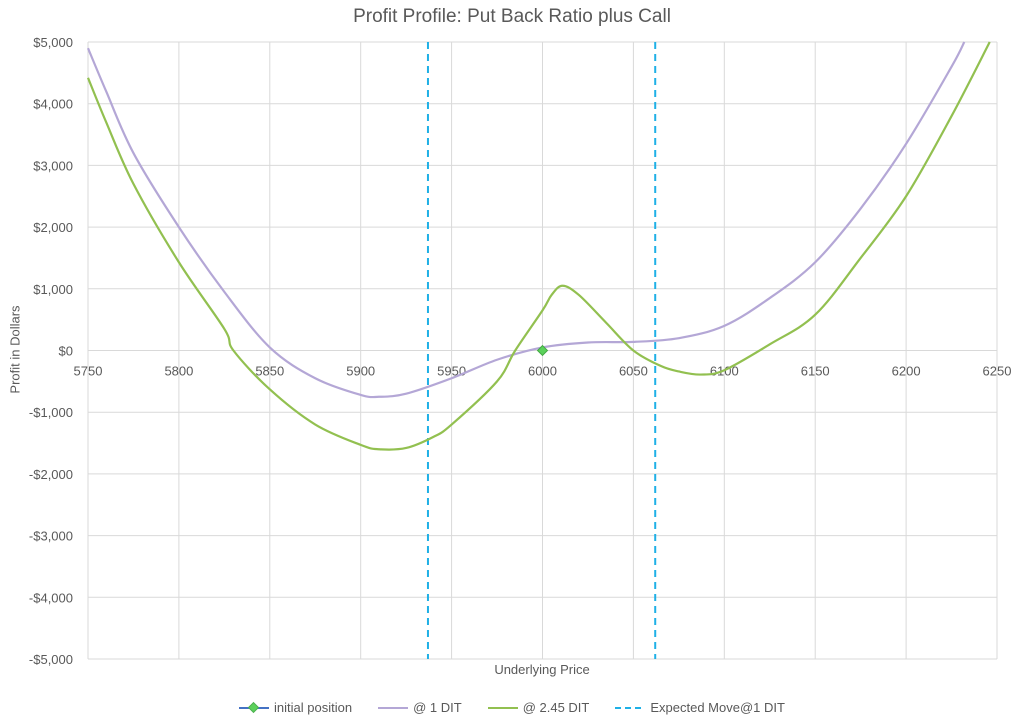  I want to click on x-tick-label: 6050, so click(633, 371).